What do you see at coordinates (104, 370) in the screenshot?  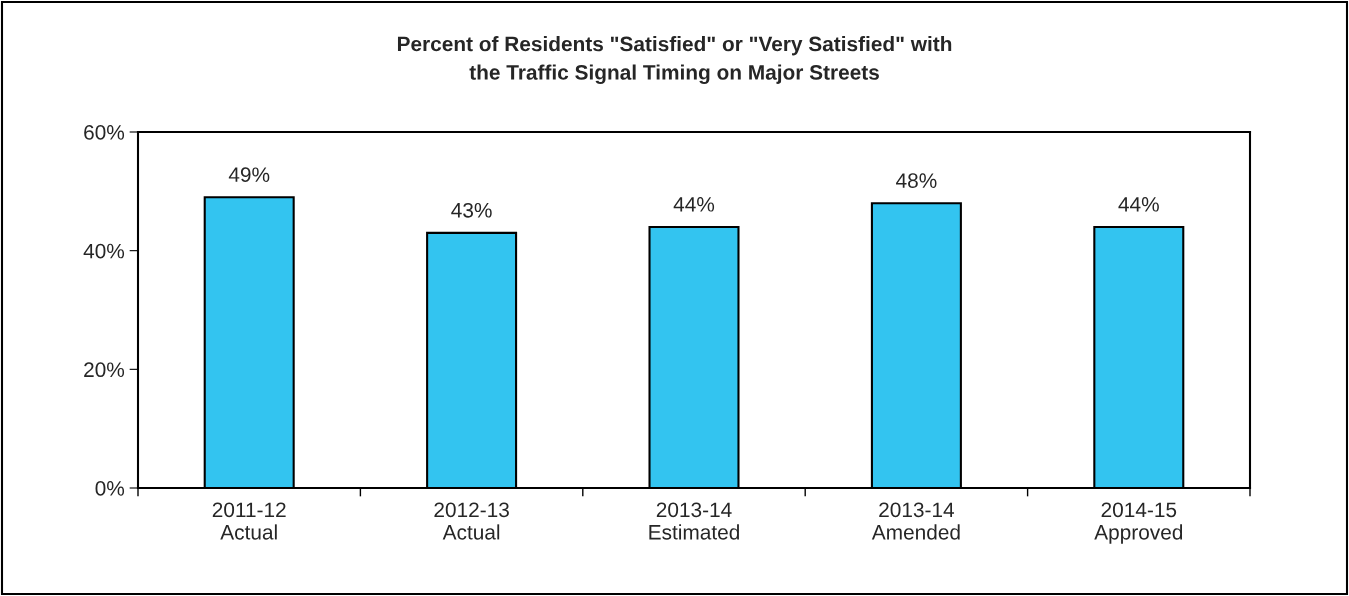 I see `y-tick-label: 20%` at bounding box center [104, 370].